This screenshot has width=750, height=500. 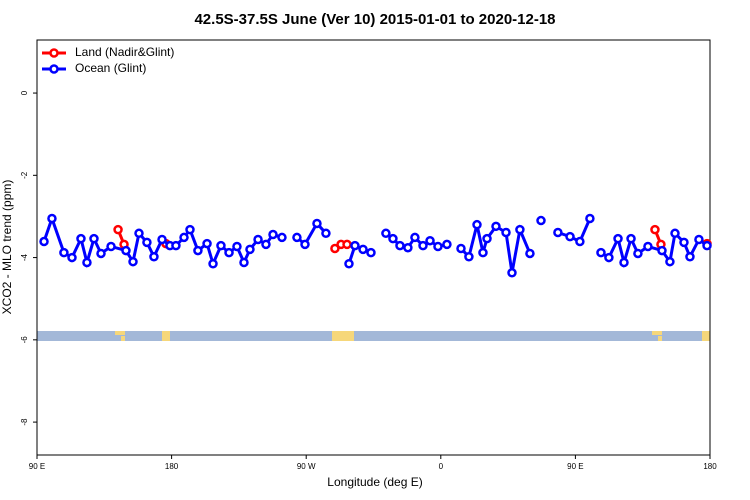 What do you see at coordinates (374, 482) in the screenshot?
I see `x-axis-label: Longitude (deg E)` at bounding box center [374, 482].